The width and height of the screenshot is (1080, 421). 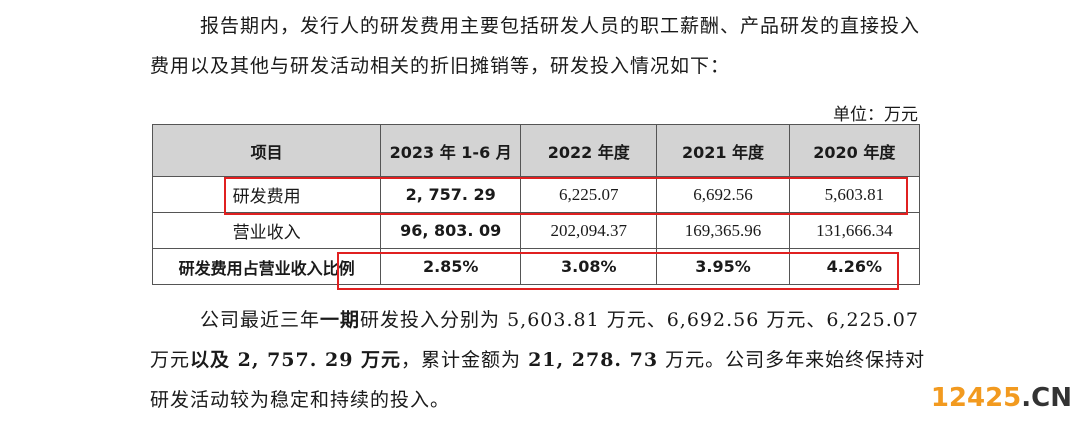 I want to click on table-cell: 5,603.81, so click(x=854, y=194).